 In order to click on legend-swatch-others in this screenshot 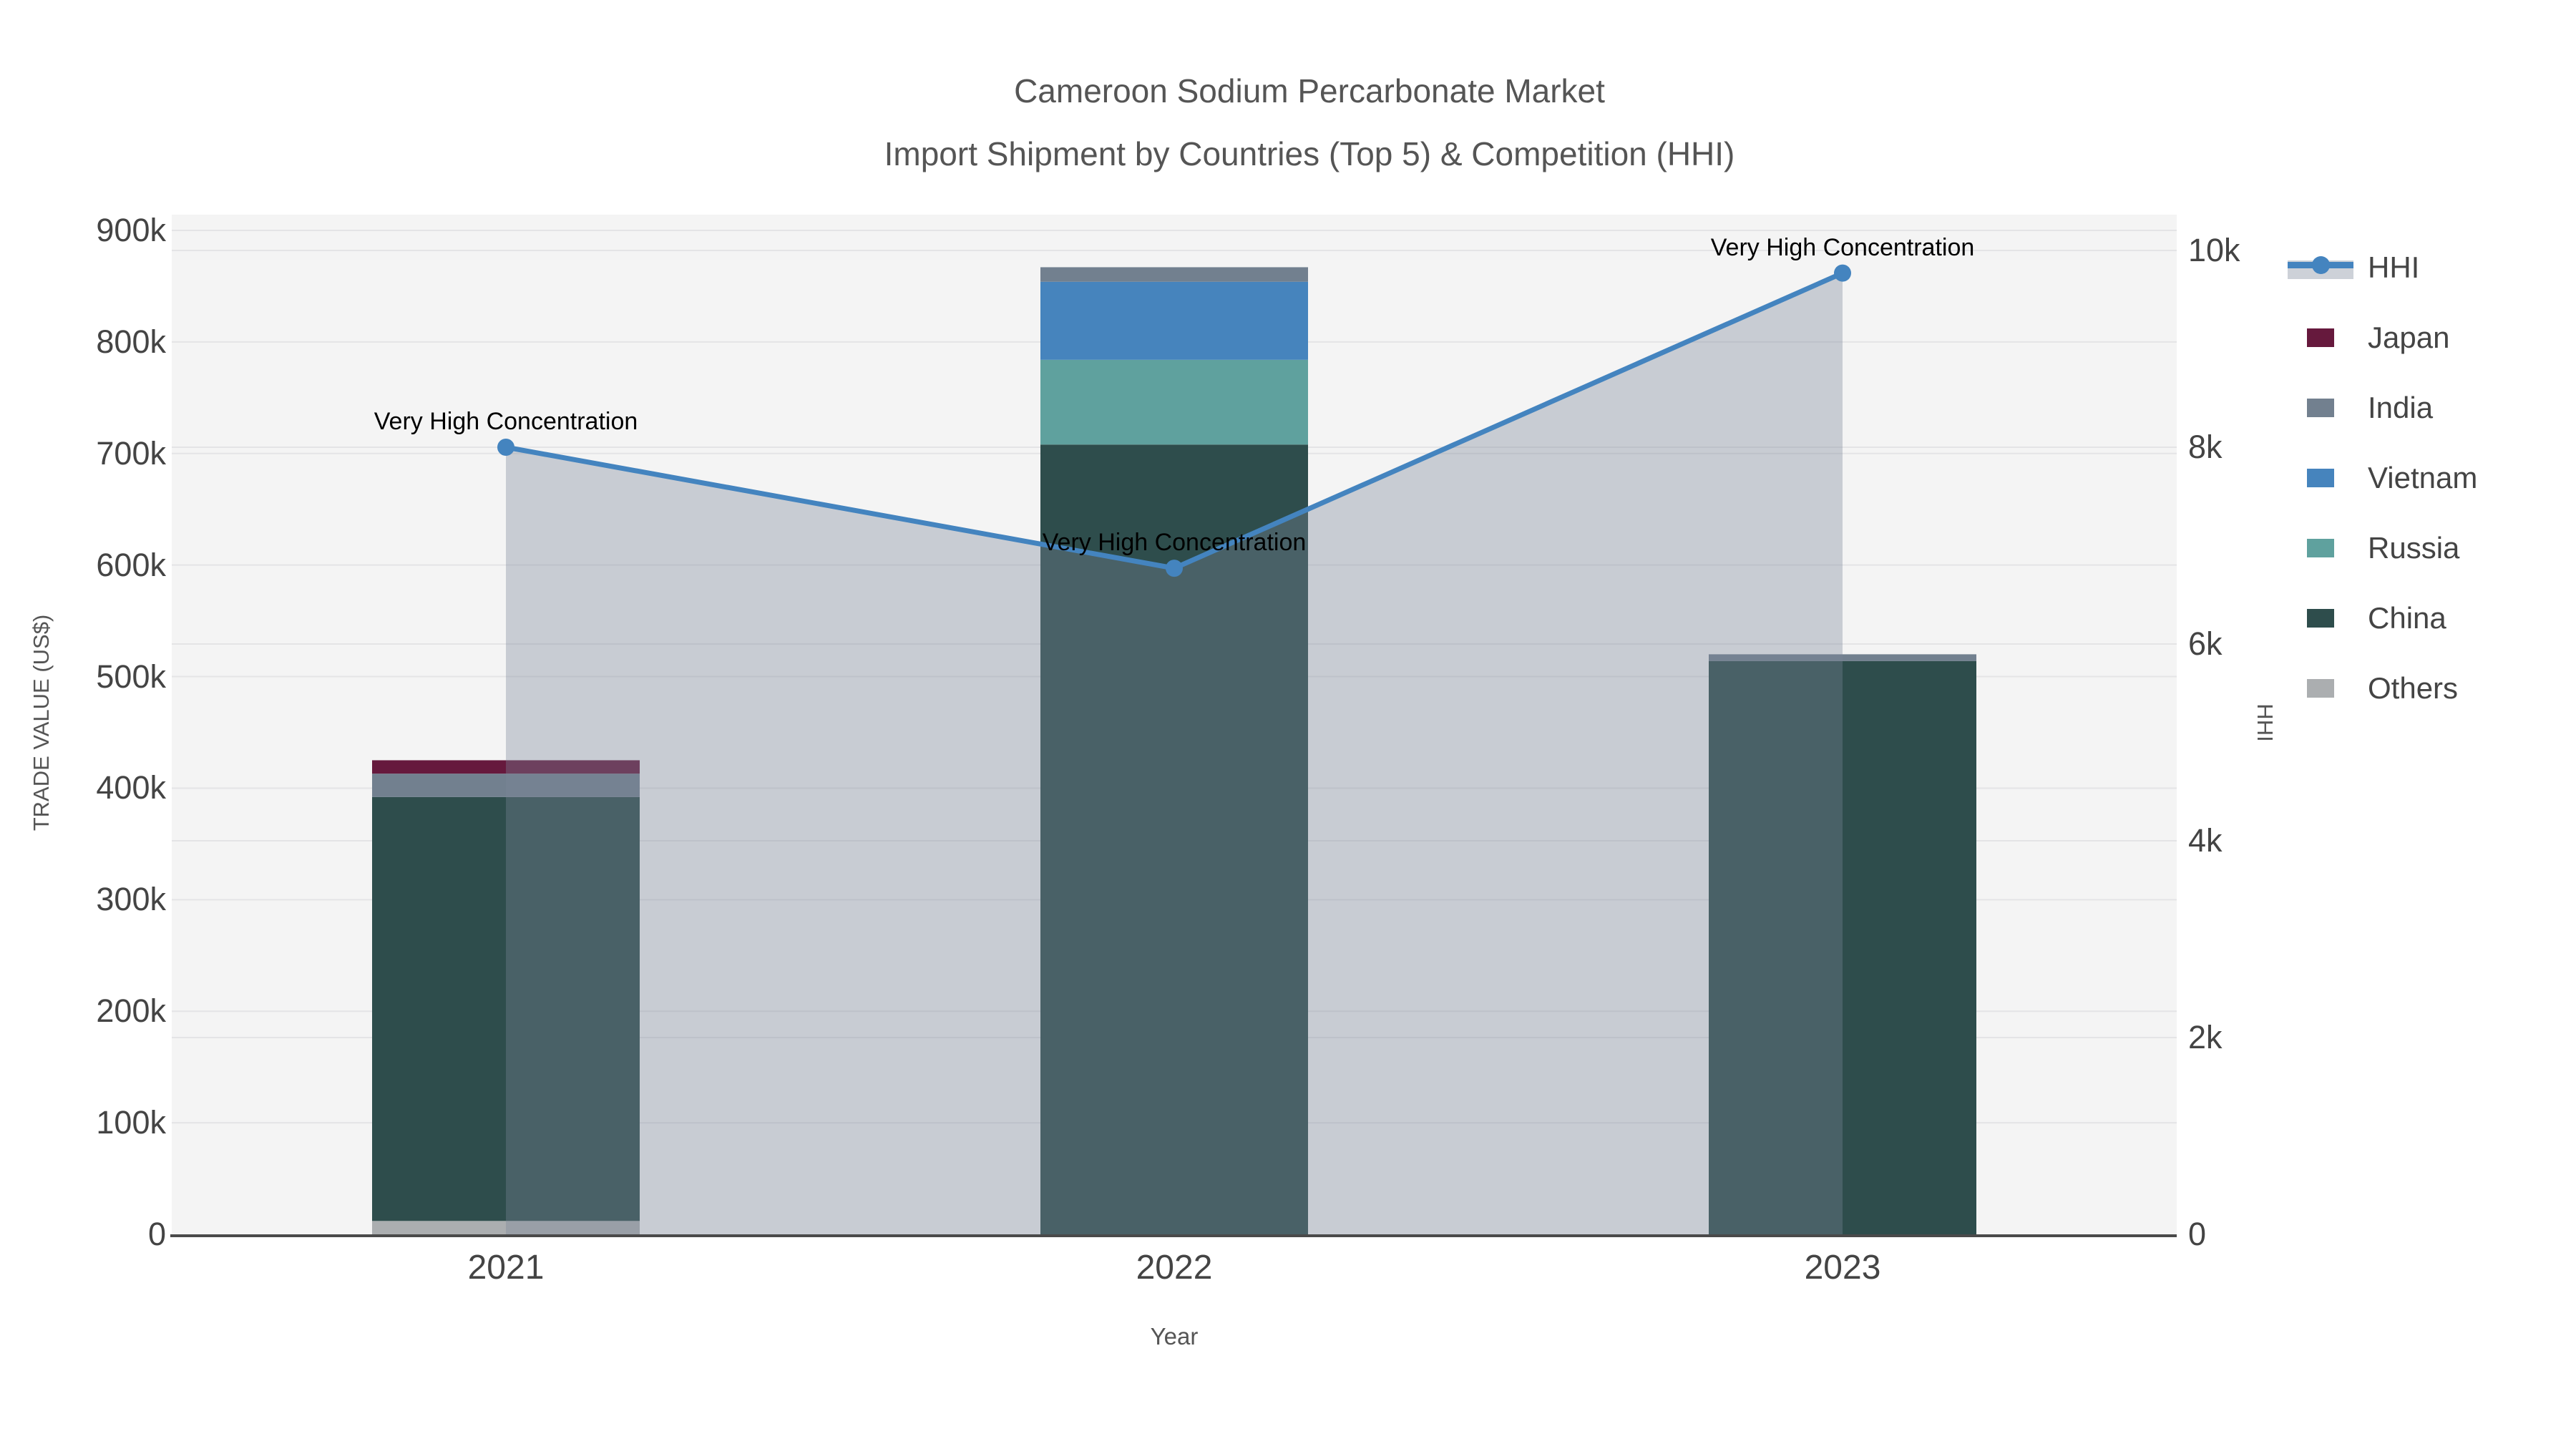, I will do `click(2320, 688)`.